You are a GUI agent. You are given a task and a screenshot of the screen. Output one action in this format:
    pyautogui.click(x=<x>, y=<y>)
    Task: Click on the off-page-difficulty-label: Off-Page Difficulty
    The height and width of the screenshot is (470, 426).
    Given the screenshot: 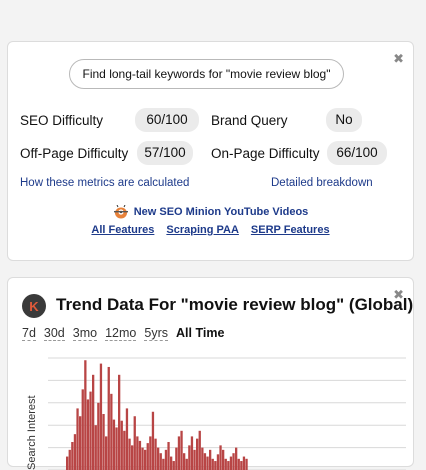 What is the action you would take?
    pyautogui.click(x=74, y=153)
    